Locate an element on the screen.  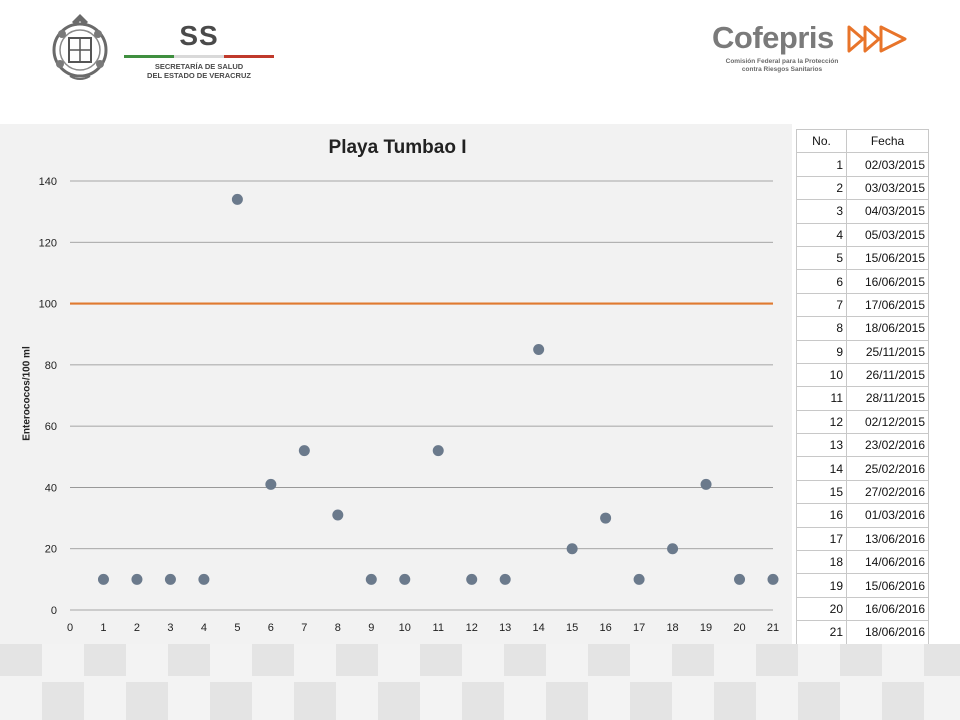
table-cell-no: 8 is located at coordinates (821, 328).